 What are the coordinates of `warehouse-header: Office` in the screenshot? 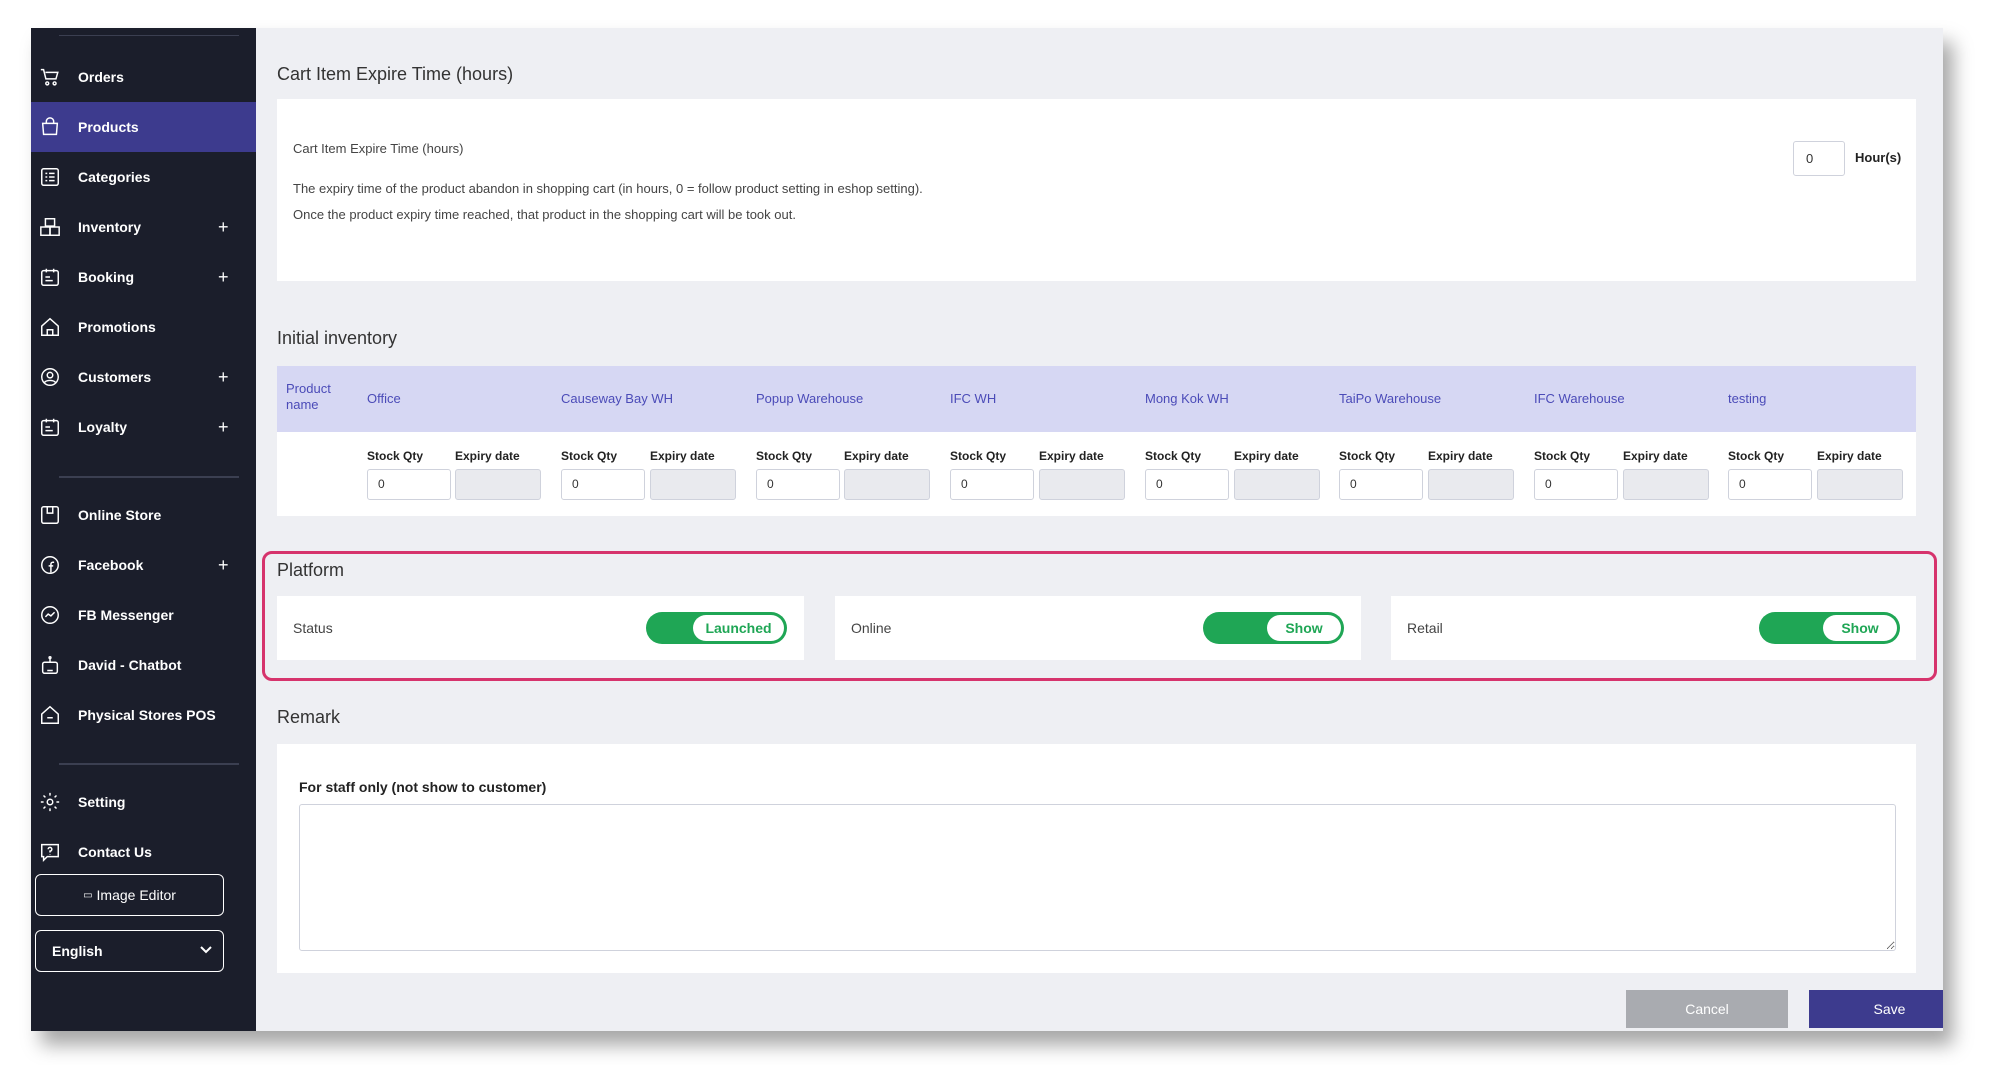 It's located at (384, 398).